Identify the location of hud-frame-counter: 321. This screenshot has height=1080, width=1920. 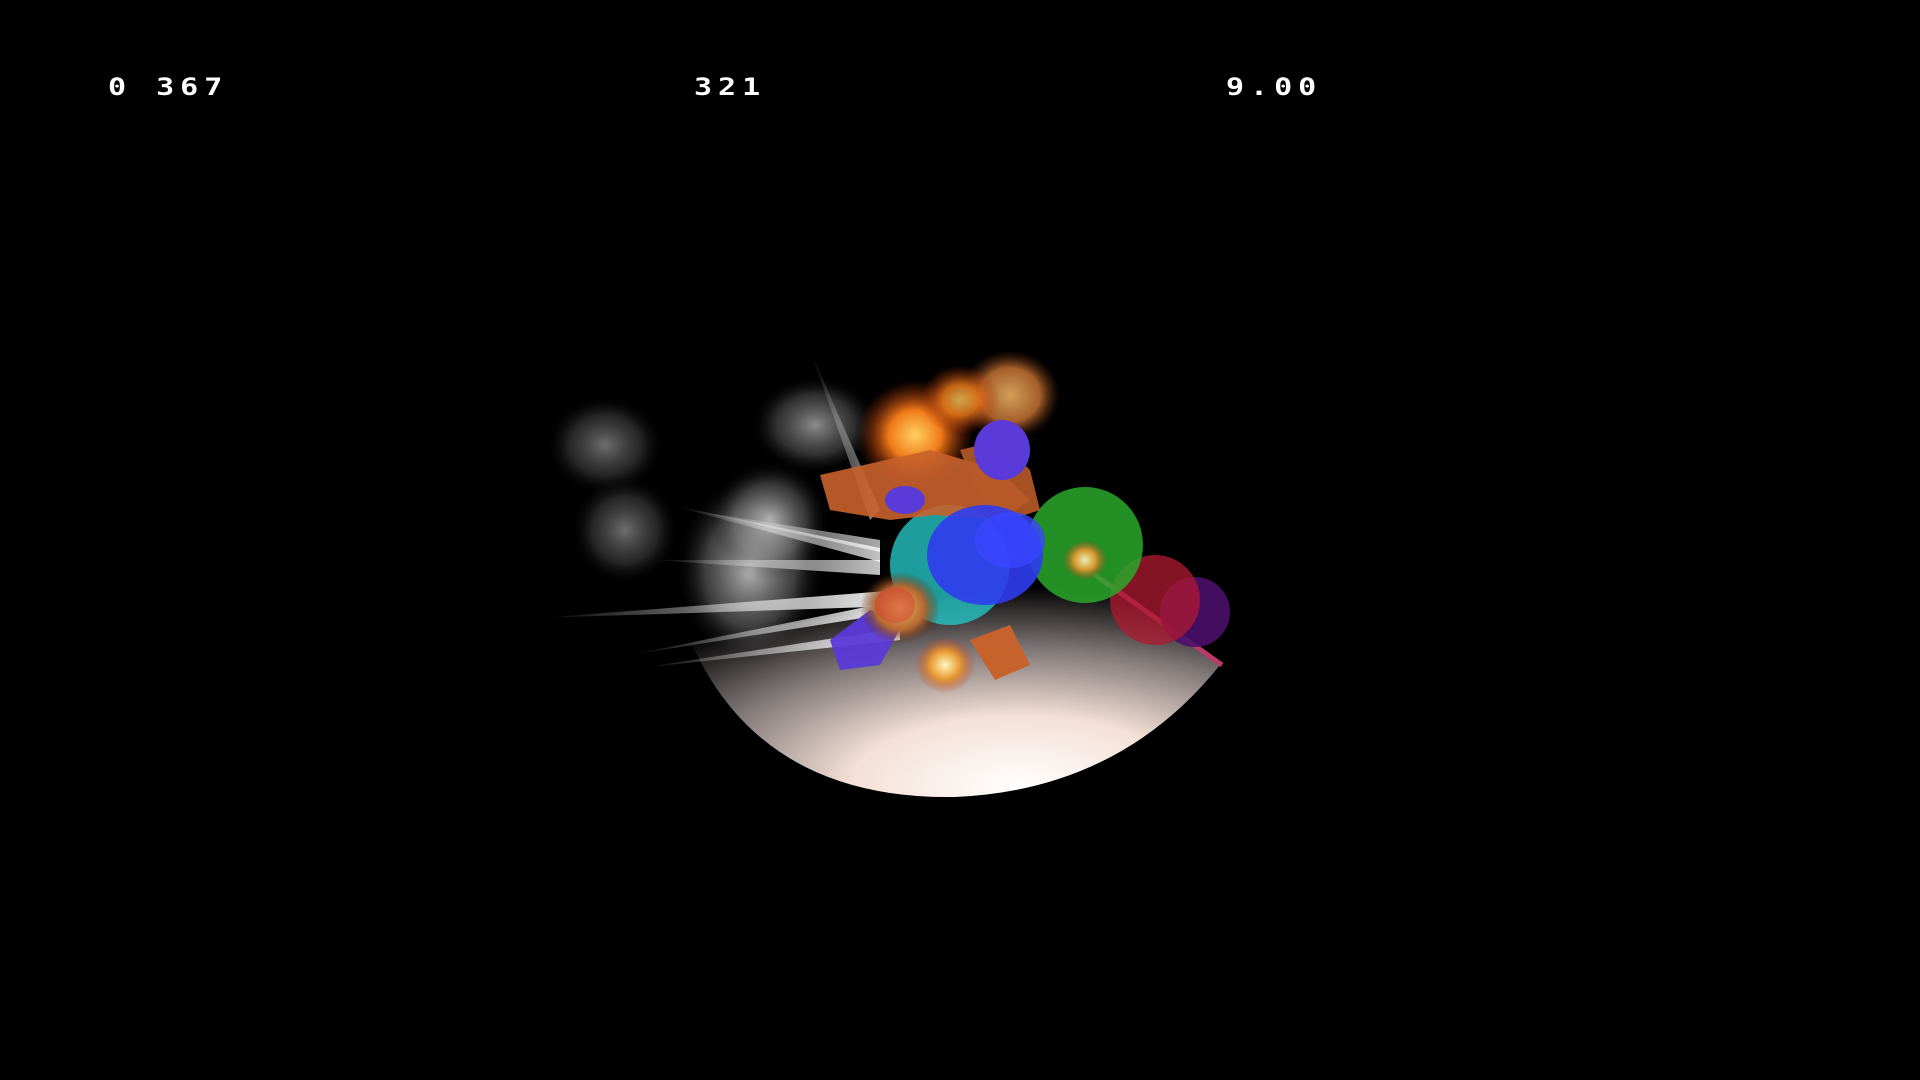
(730, 87).